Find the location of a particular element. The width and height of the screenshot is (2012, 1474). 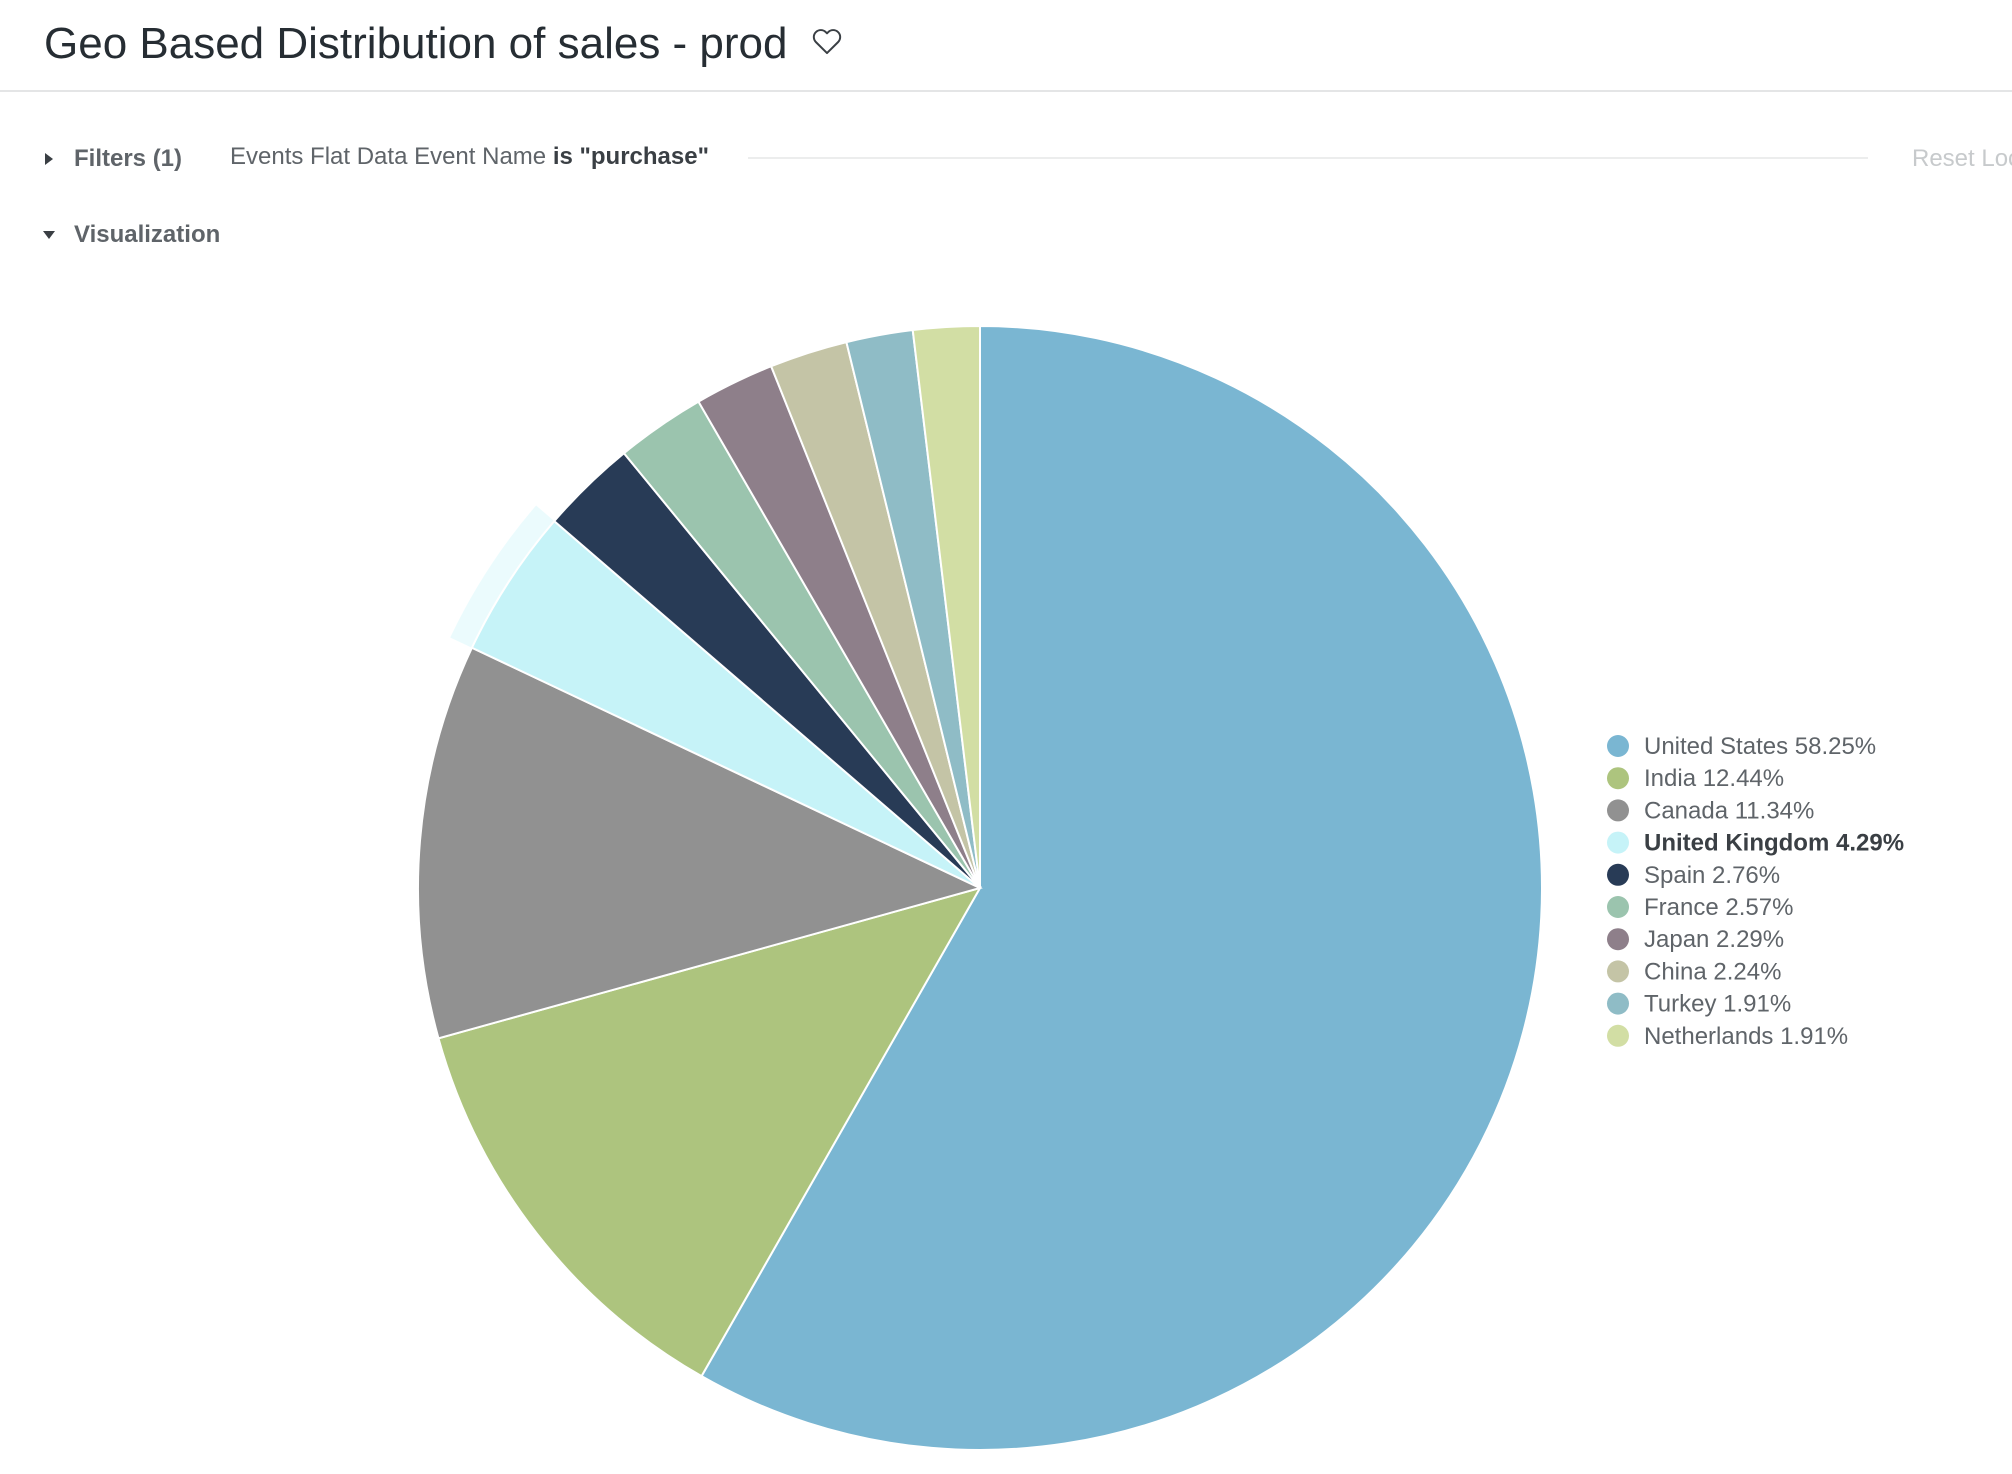

filter-divider is located at coordinates (1308, 158).